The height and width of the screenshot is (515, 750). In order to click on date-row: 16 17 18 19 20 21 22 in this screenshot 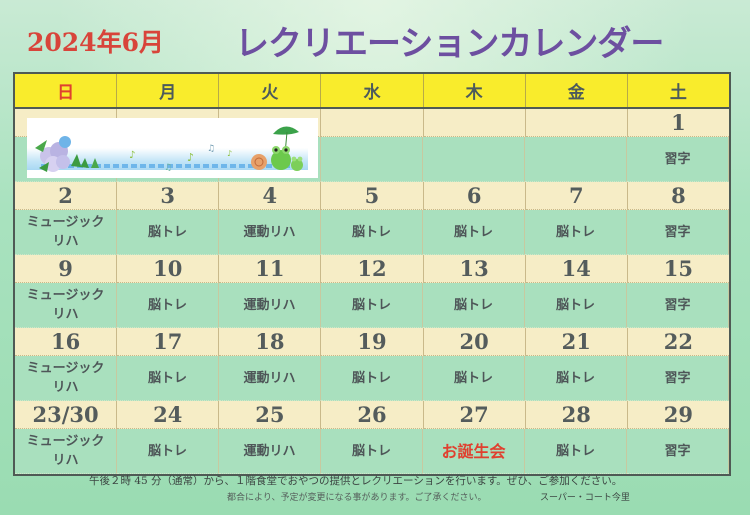, I will do `click(372, 342)`.